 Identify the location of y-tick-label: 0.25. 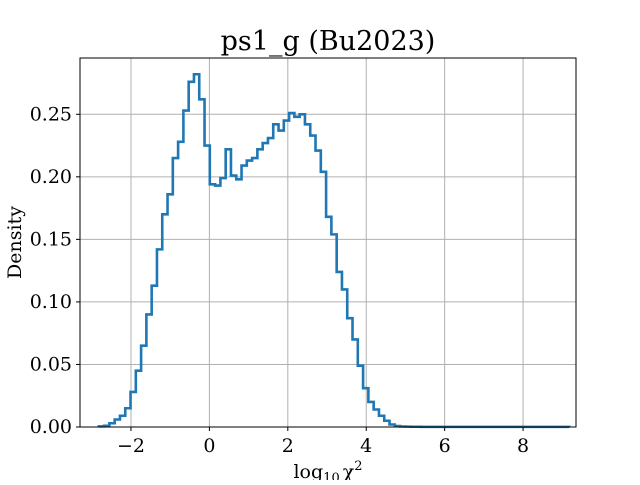
(51, 114).